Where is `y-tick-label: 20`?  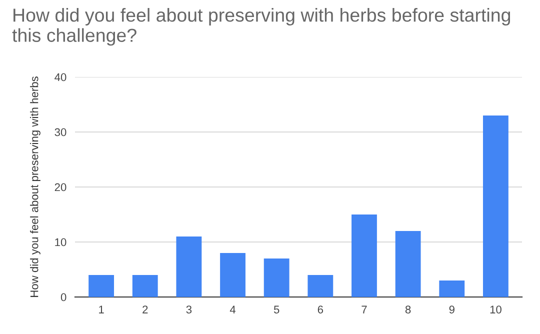 y-tick-label: 20 is located at coordinates (60, 187).